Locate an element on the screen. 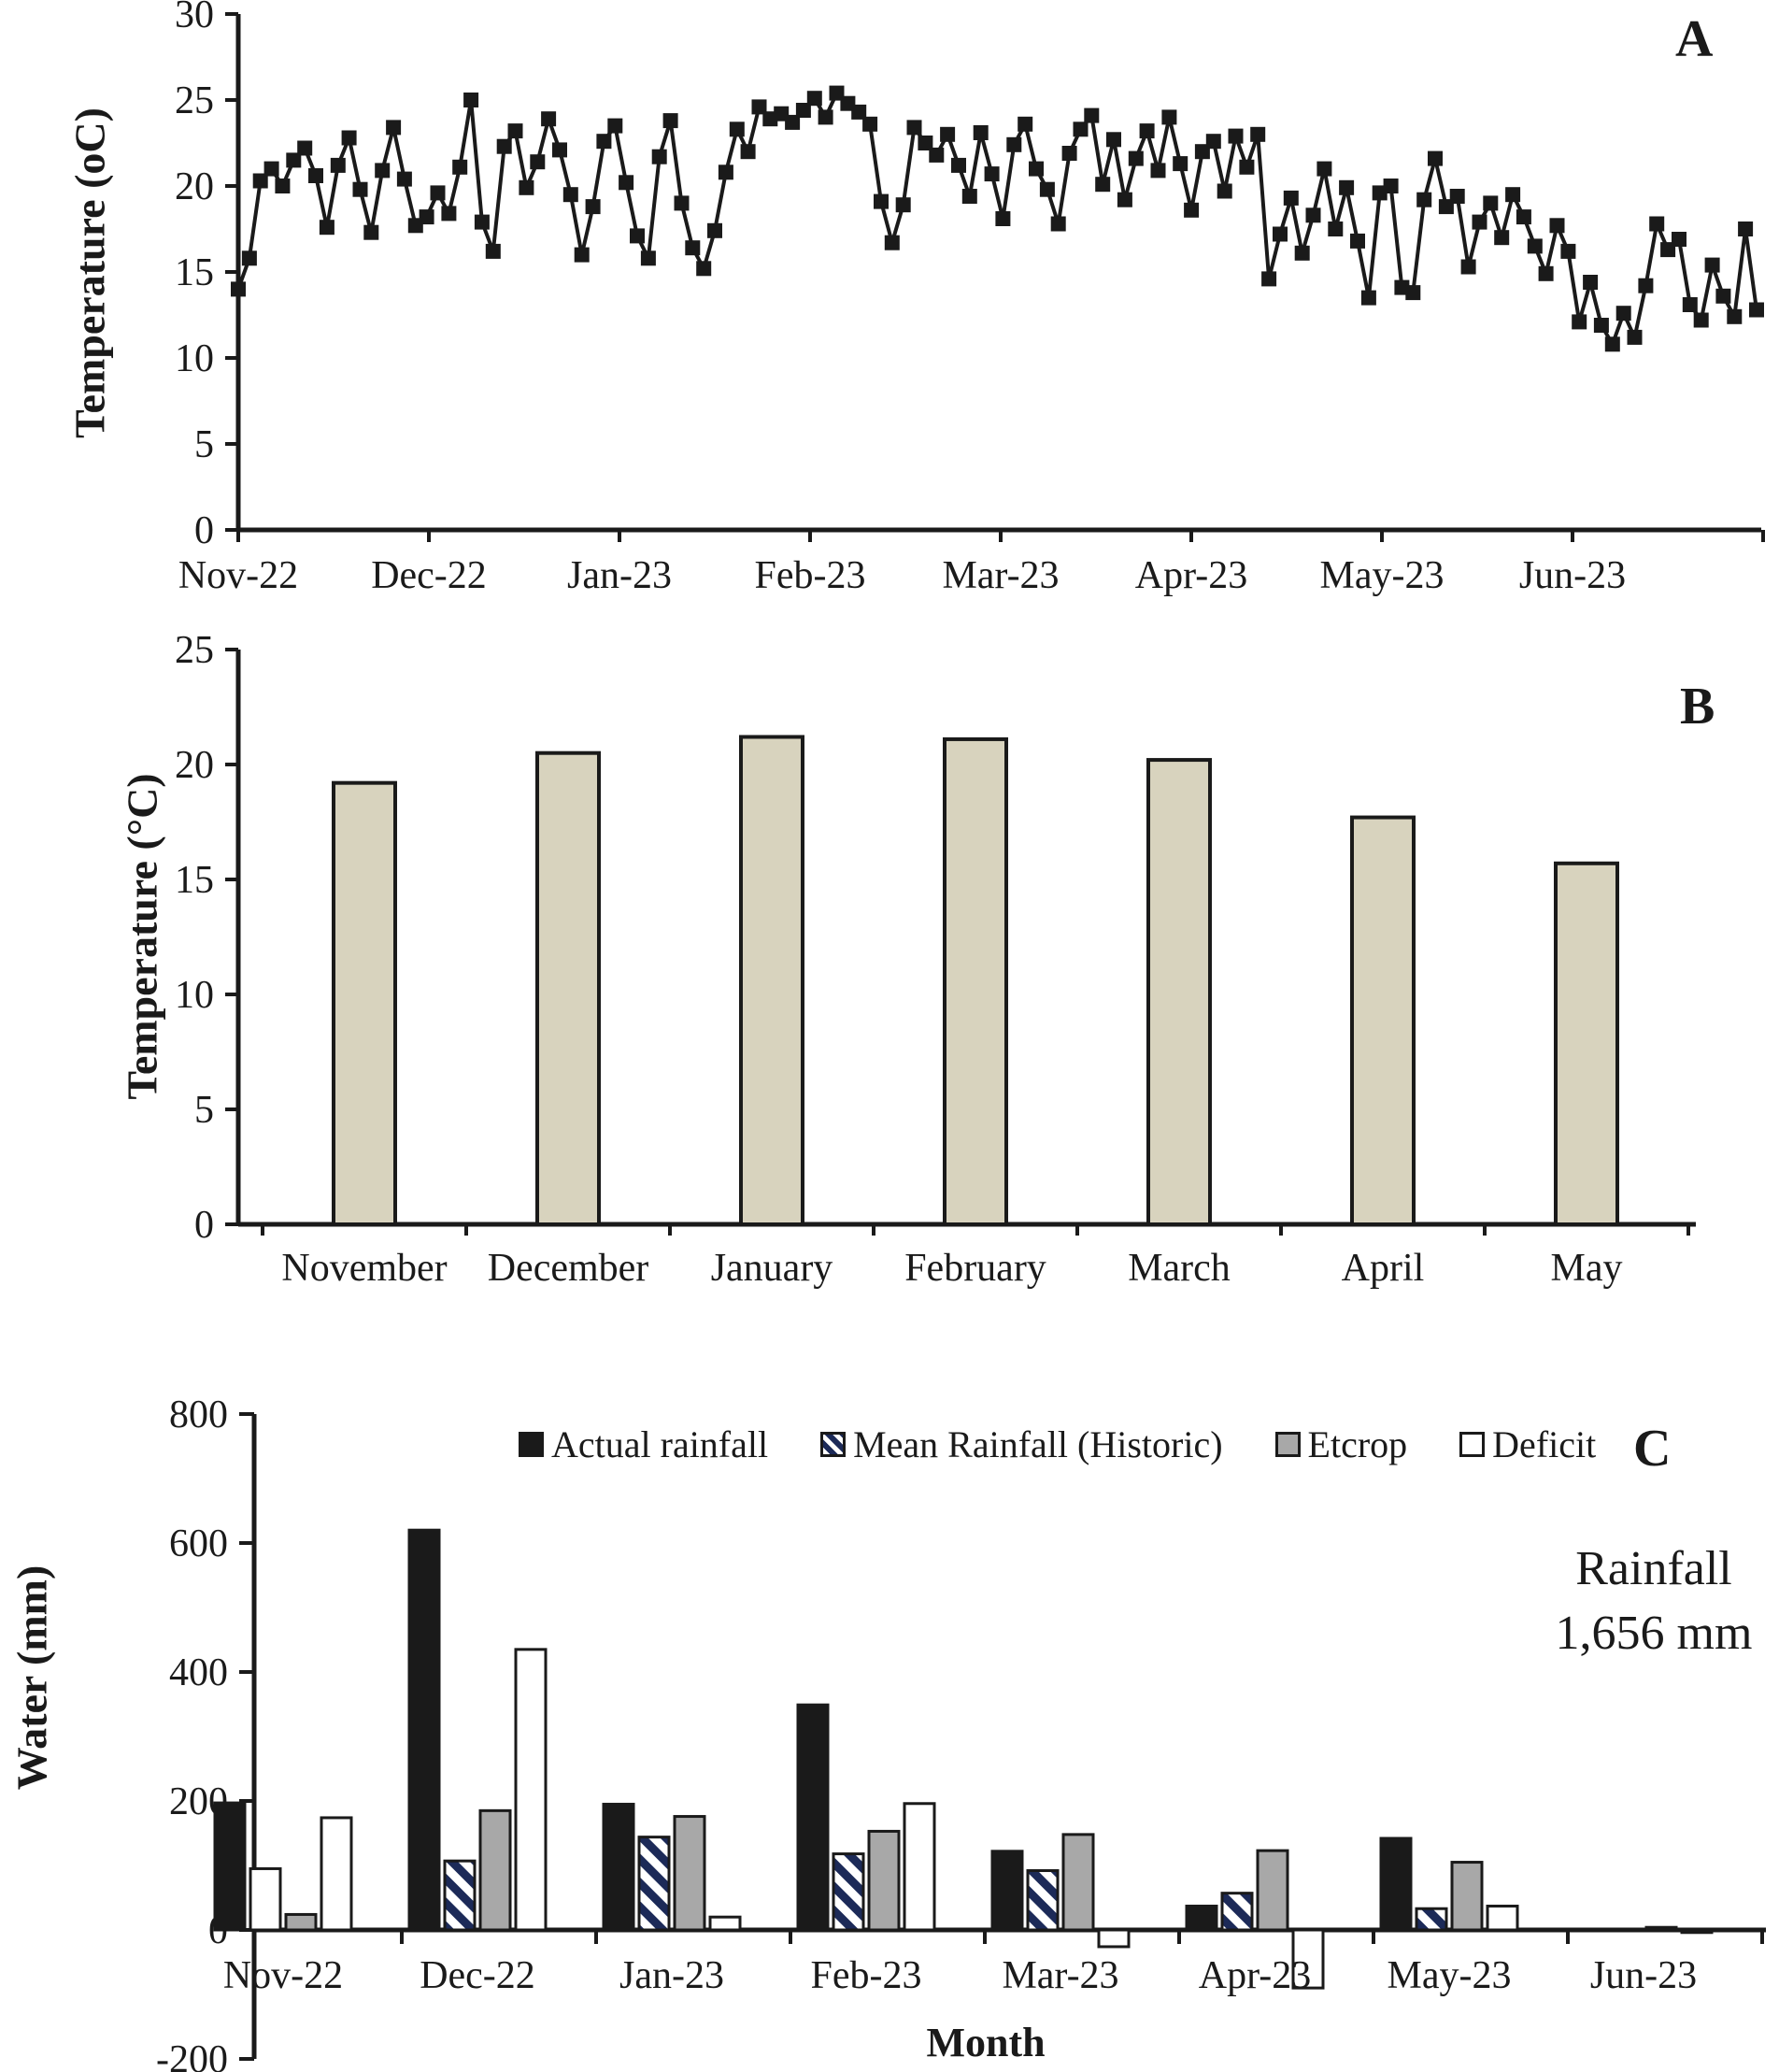  x-tick-label: March is located at coordinates (1180, 1268).